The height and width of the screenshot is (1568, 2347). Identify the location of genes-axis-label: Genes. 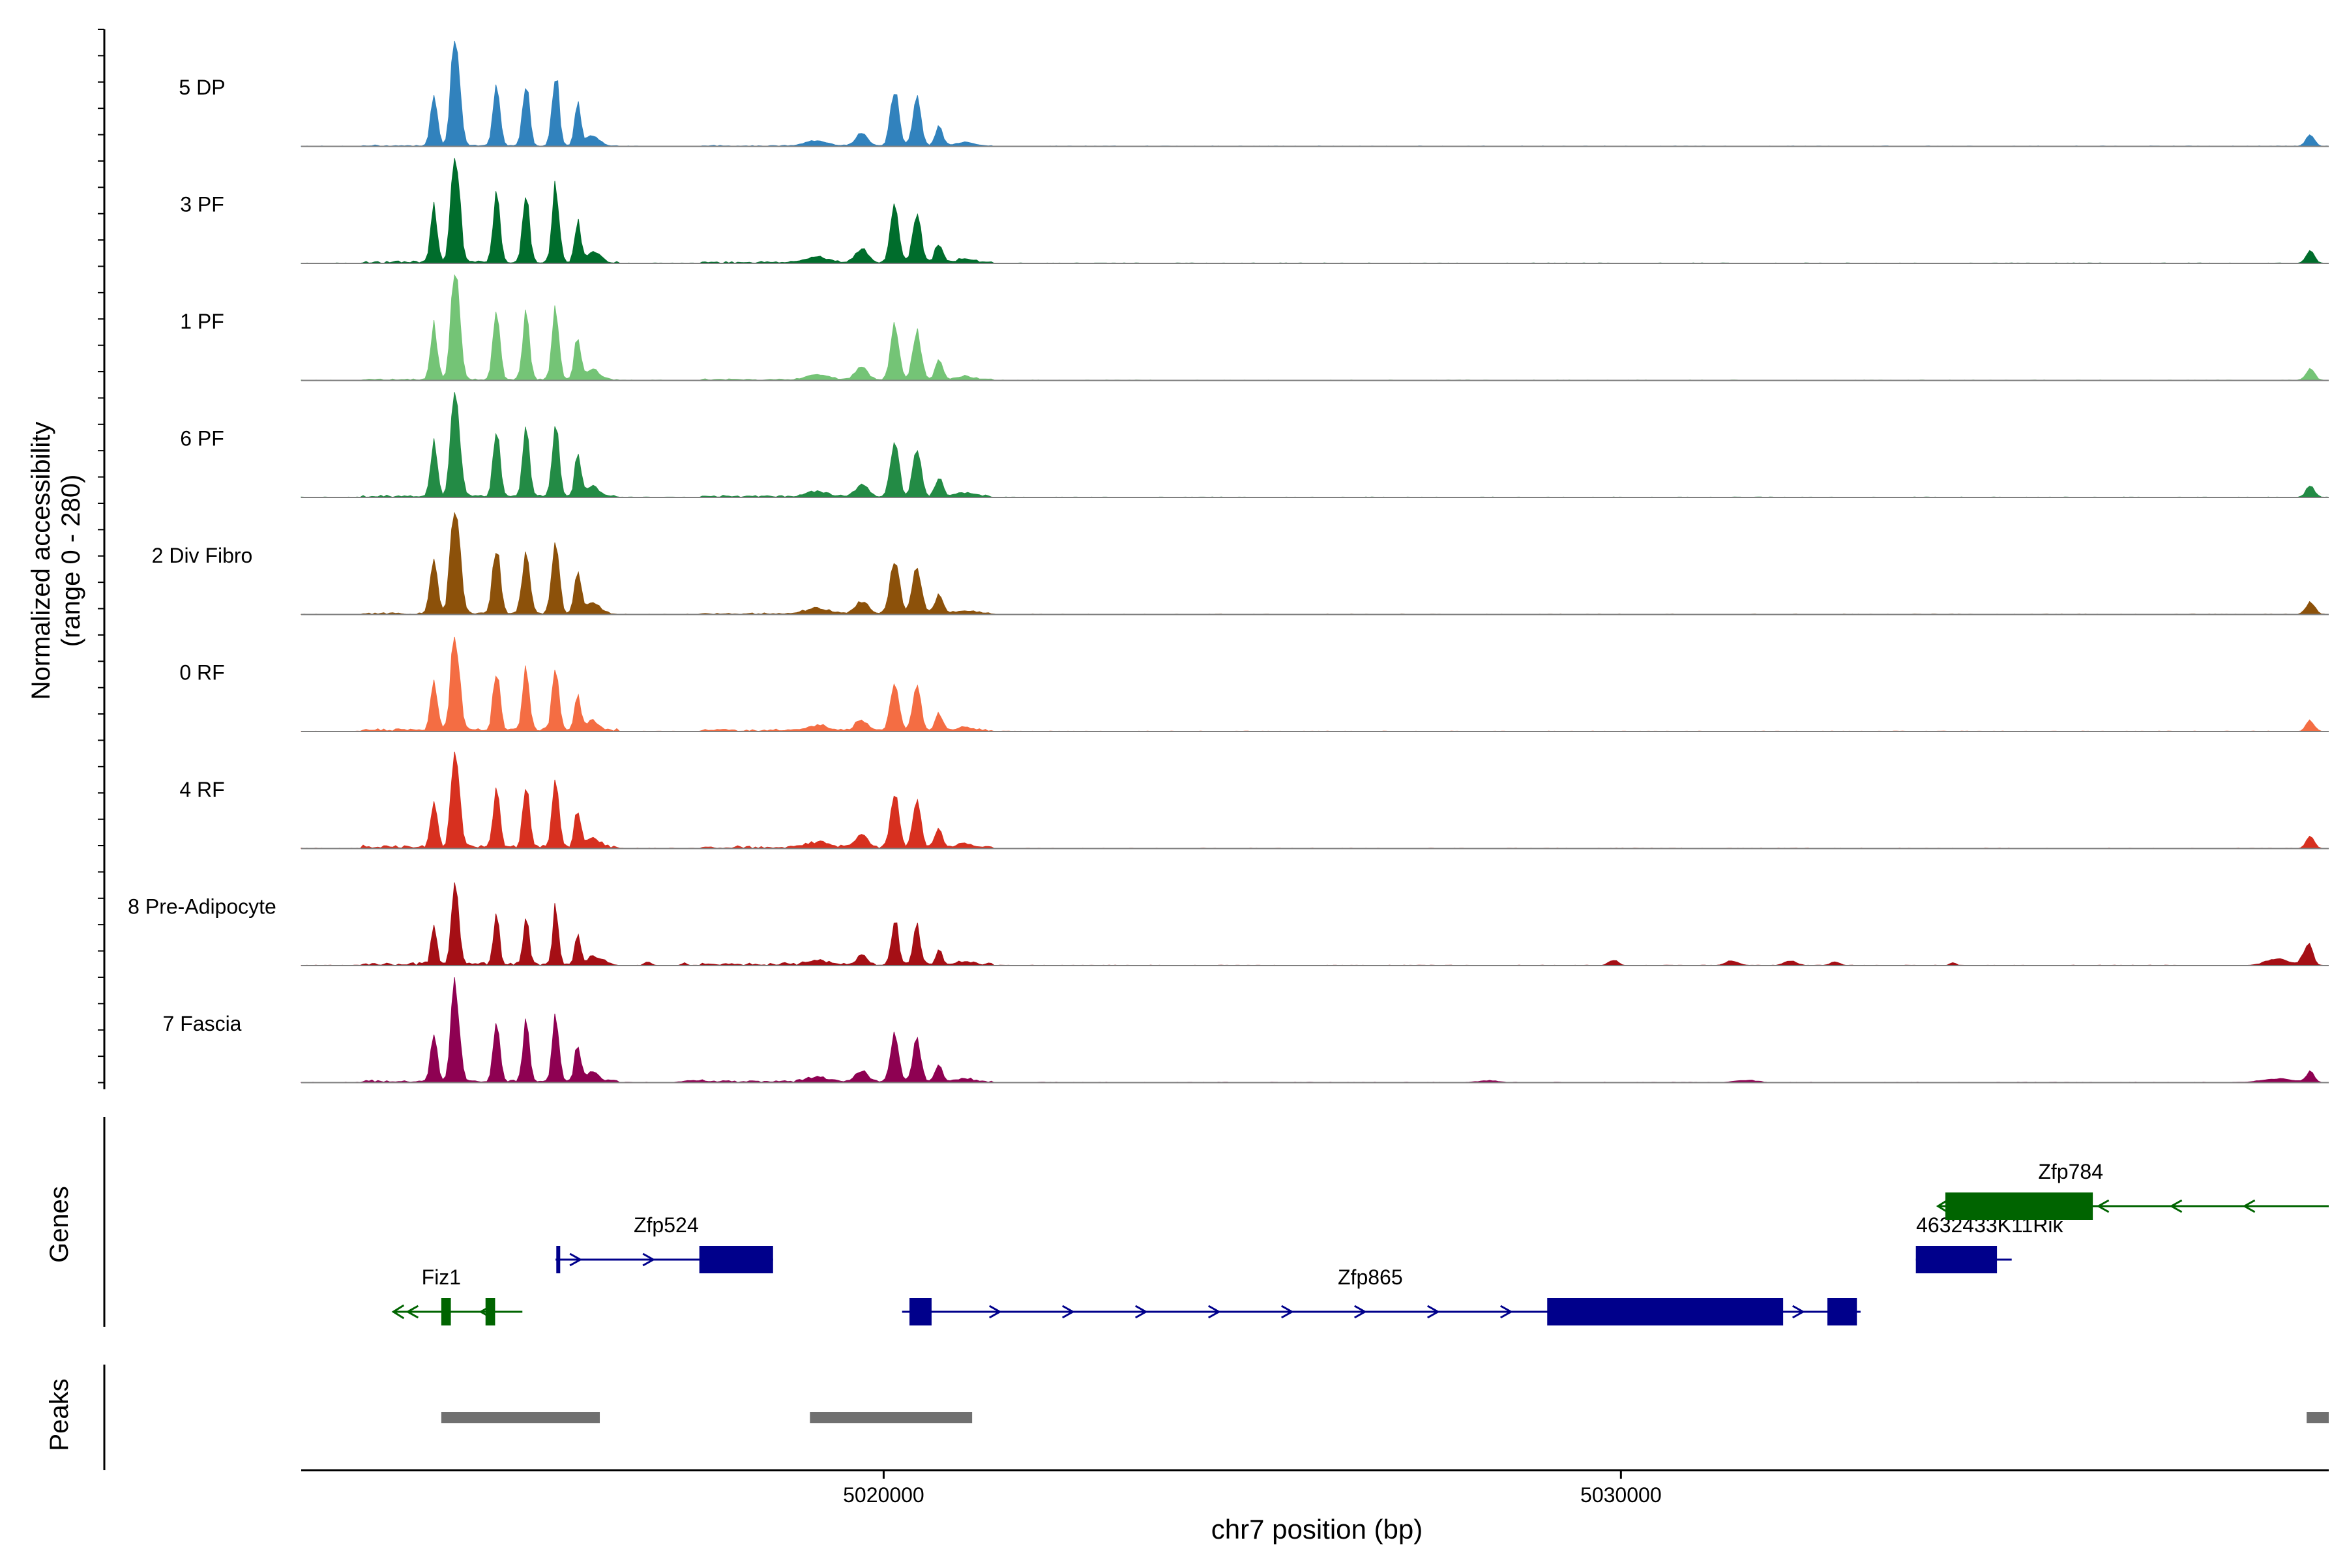
(59, 1225).